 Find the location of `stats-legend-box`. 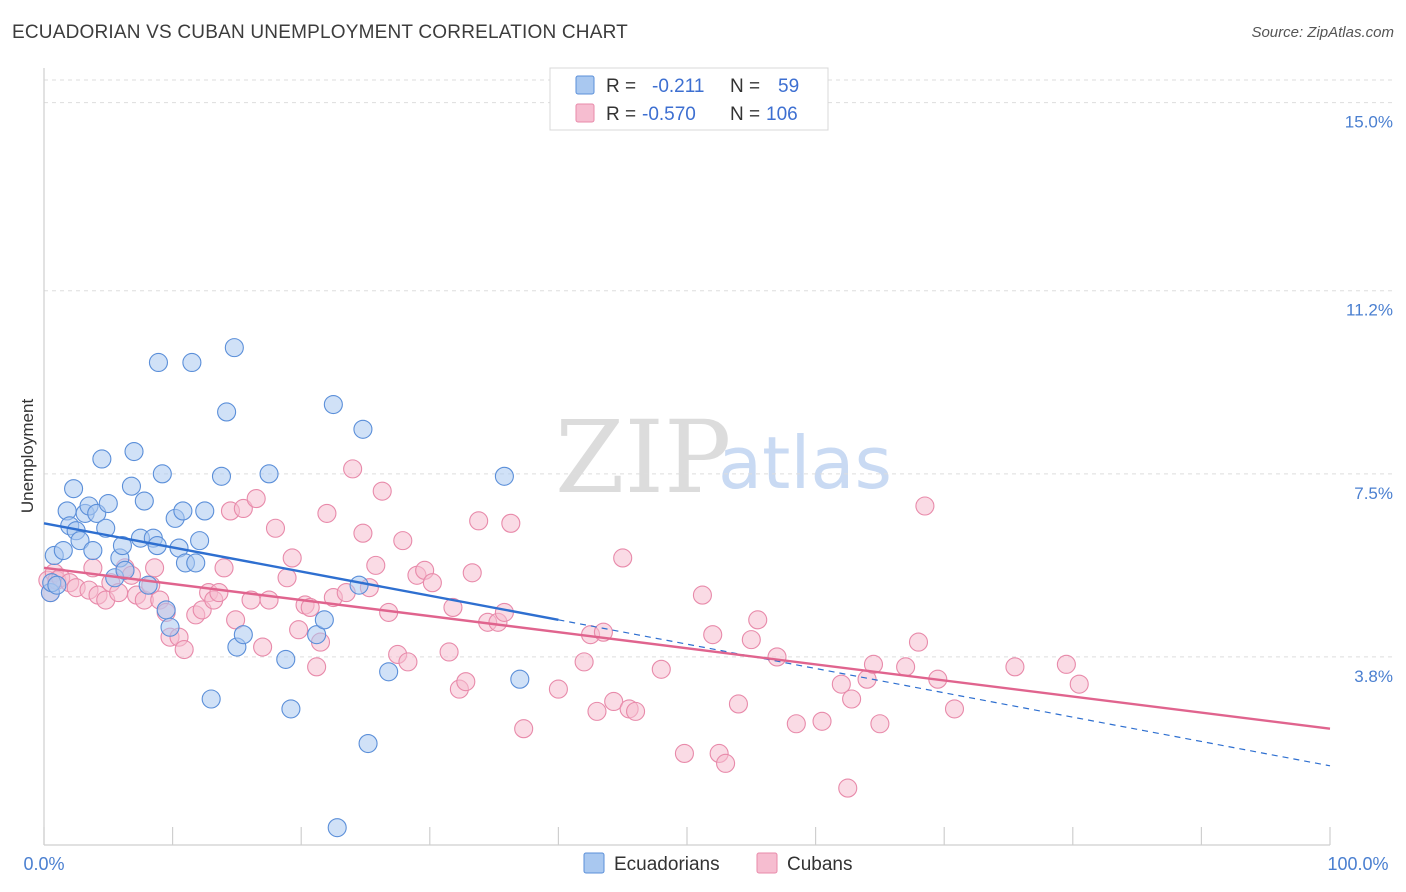

stats-legend-box is located at coordinates (689, 99).